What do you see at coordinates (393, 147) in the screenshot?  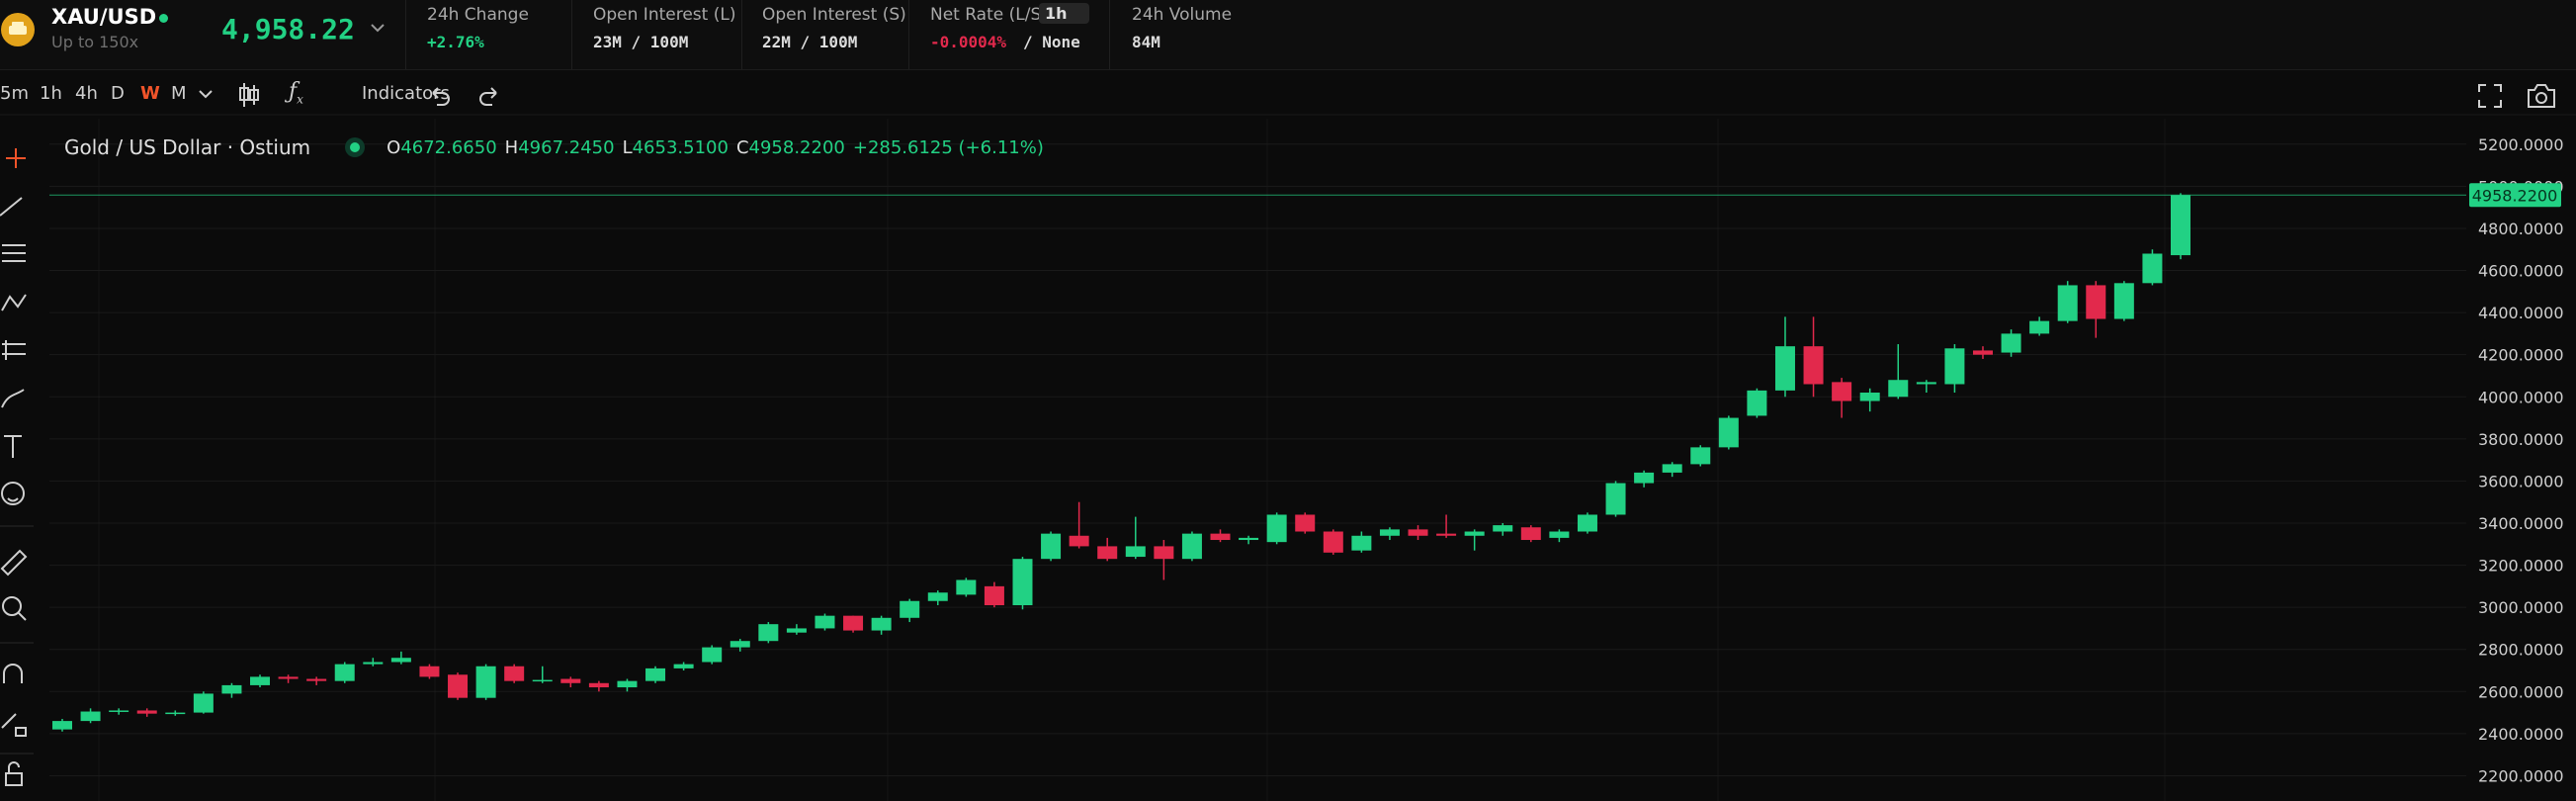 I see `ohlc-key: O` at bounding box center [393, 147].